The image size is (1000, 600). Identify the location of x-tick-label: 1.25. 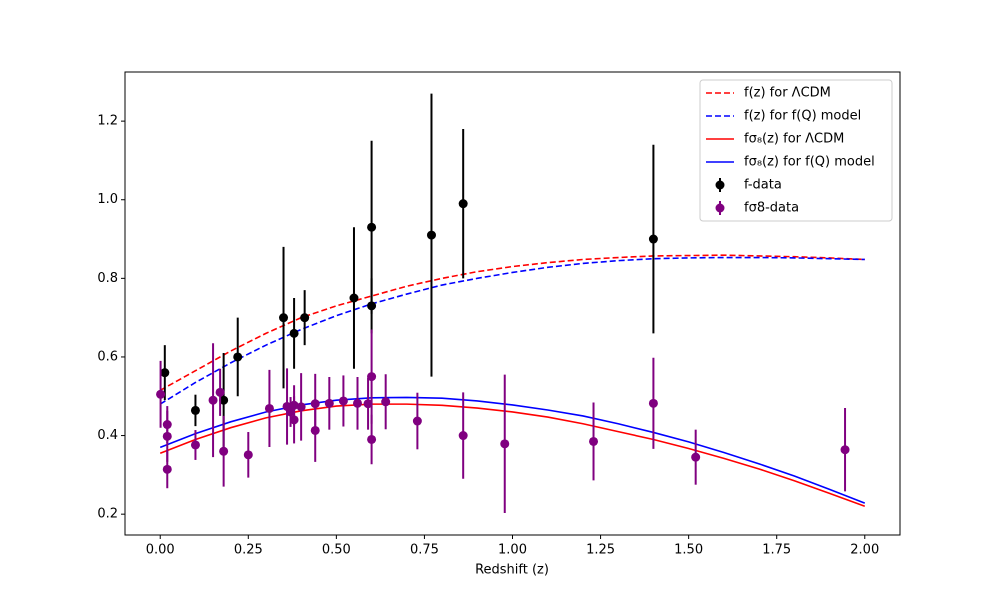
(600, 550).